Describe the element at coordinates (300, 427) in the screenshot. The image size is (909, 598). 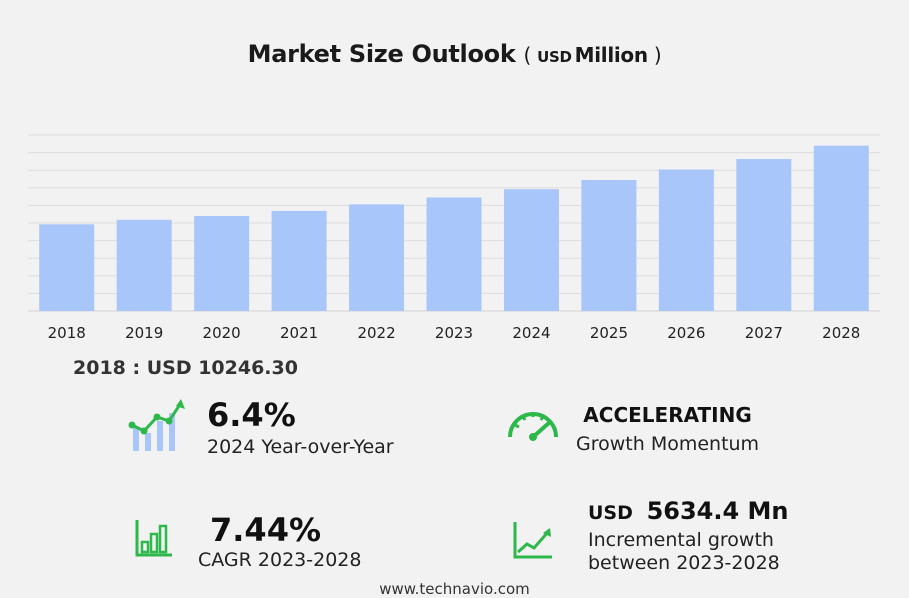
I see `yoy-stat: 6.4% 2024 Year-over-Year` at that location.